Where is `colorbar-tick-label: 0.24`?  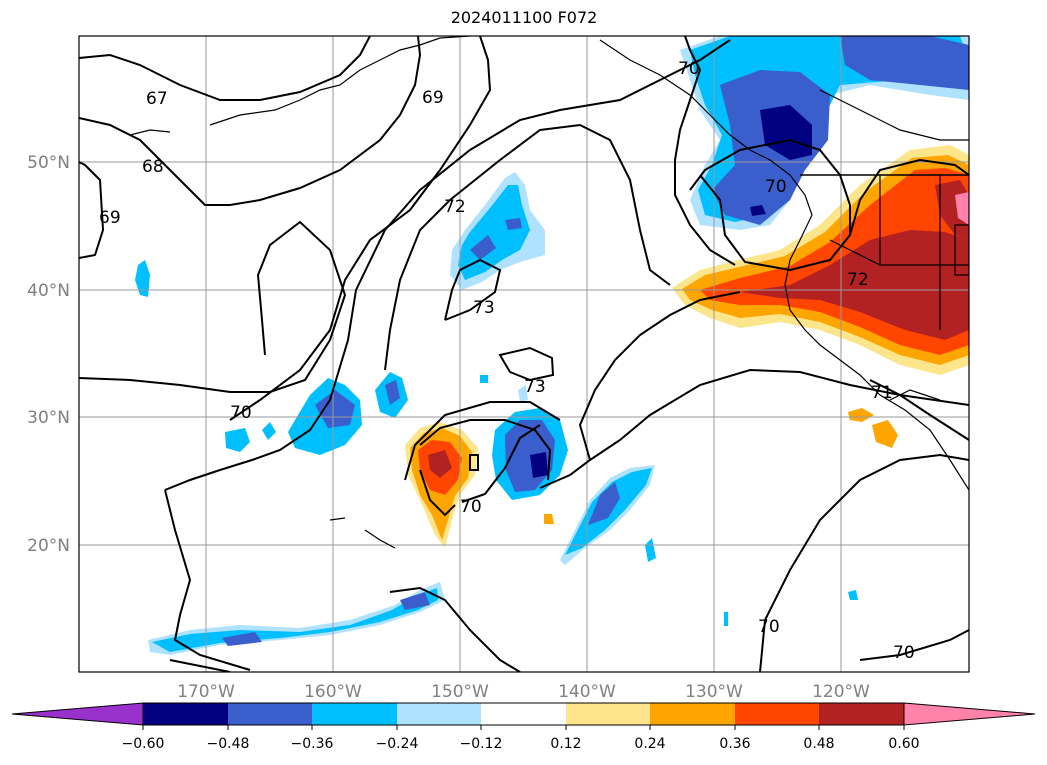
colorbar-tick-label: 0.24 is located at coordinates (649, 744).